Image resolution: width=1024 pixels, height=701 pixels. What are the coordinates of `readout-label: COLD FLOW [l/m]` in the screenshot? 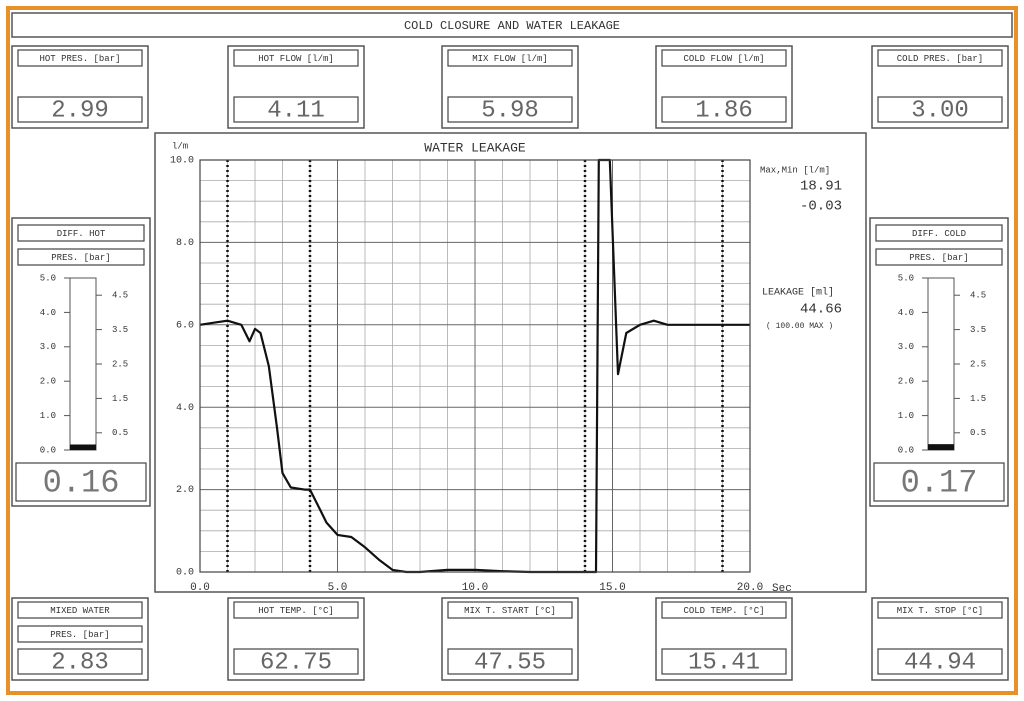 It's located at (723, 59).